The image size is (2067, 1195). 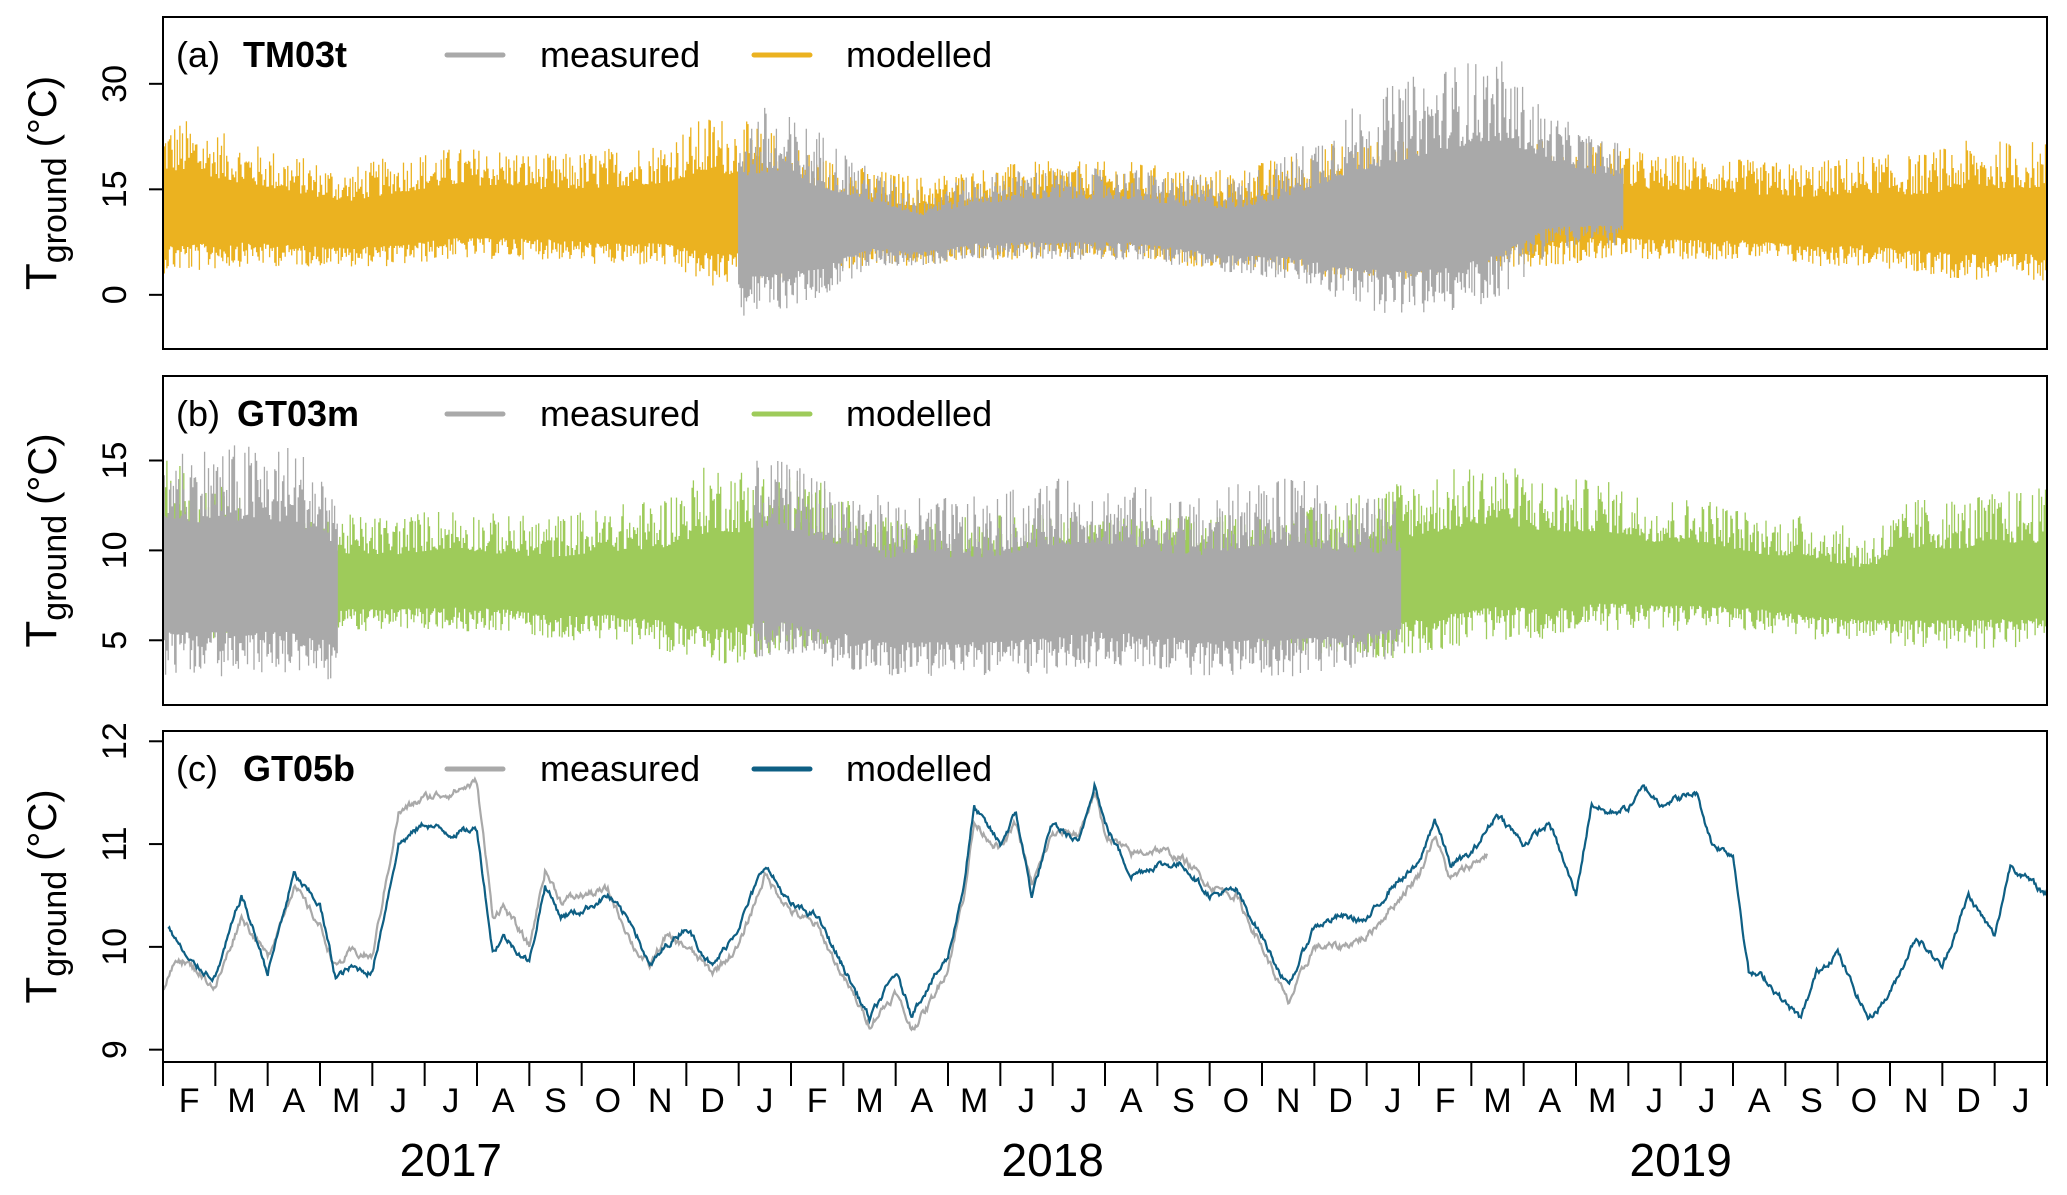 I want to click on y-tick-label: 0, so click(x=115, y=294).